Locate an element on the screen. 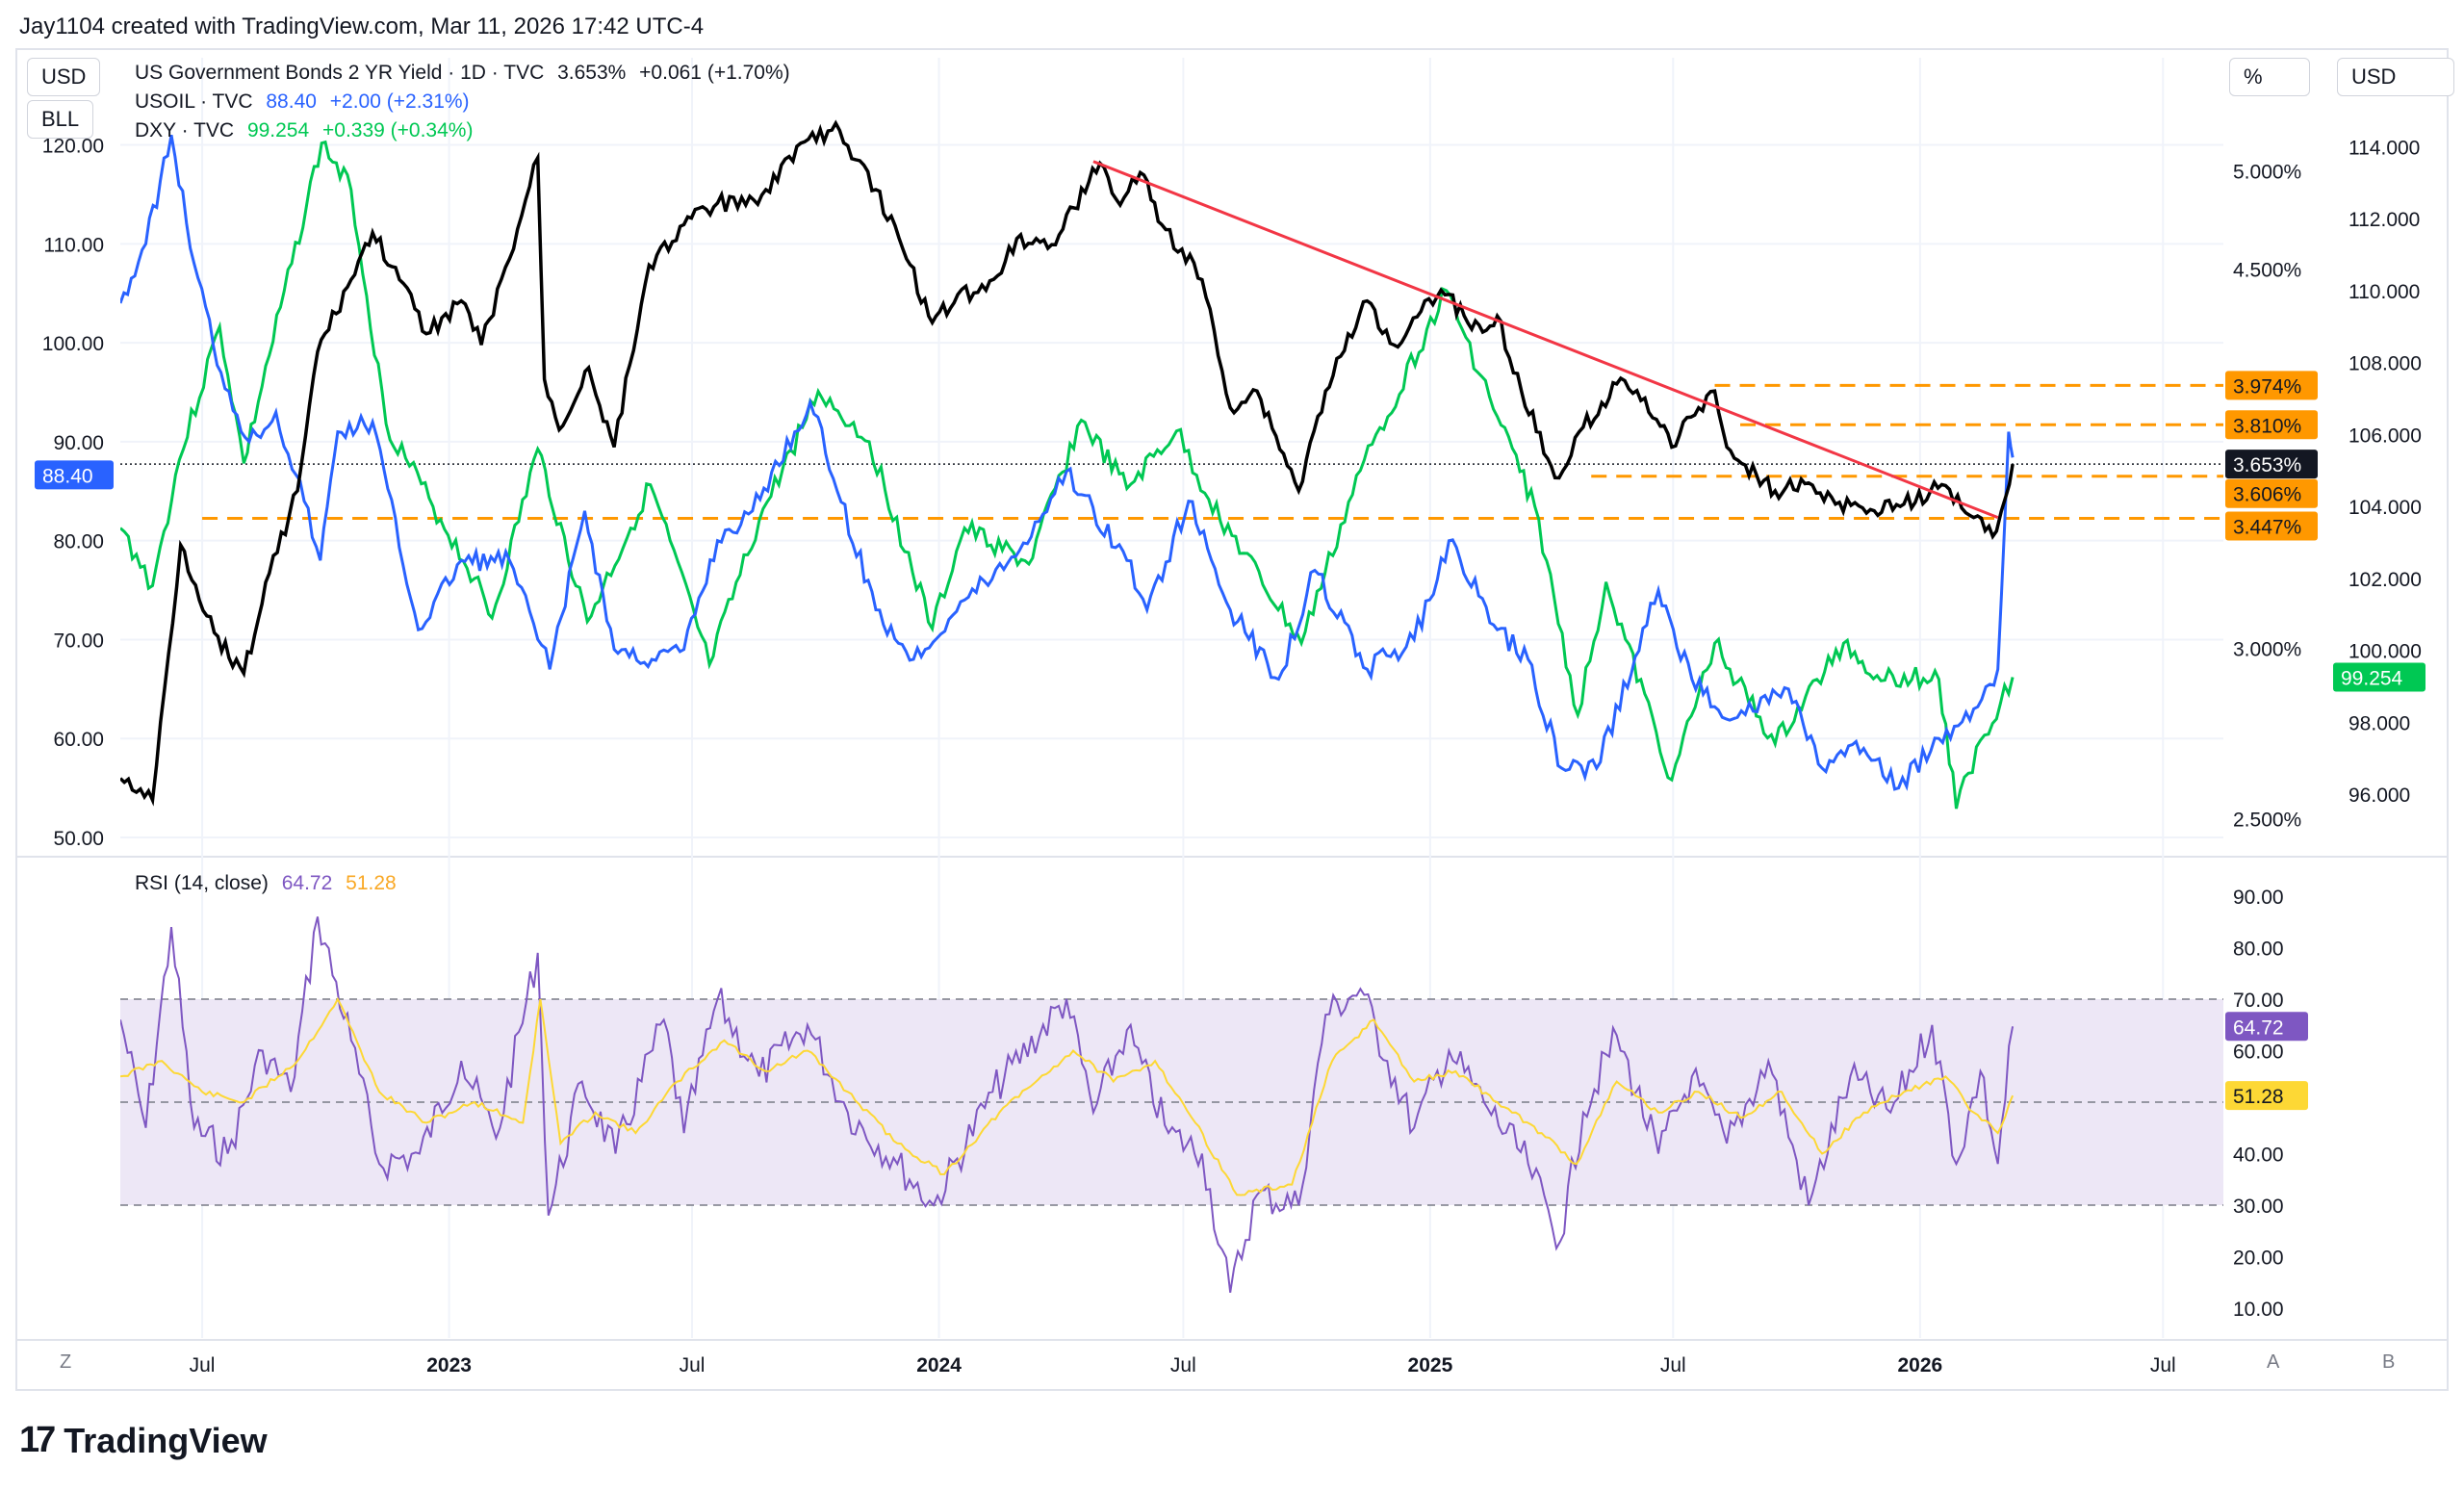 This screenshot has width=2464, height=1492. dxy-tick-label: 110.000 is located at coordinates (2384, 292).